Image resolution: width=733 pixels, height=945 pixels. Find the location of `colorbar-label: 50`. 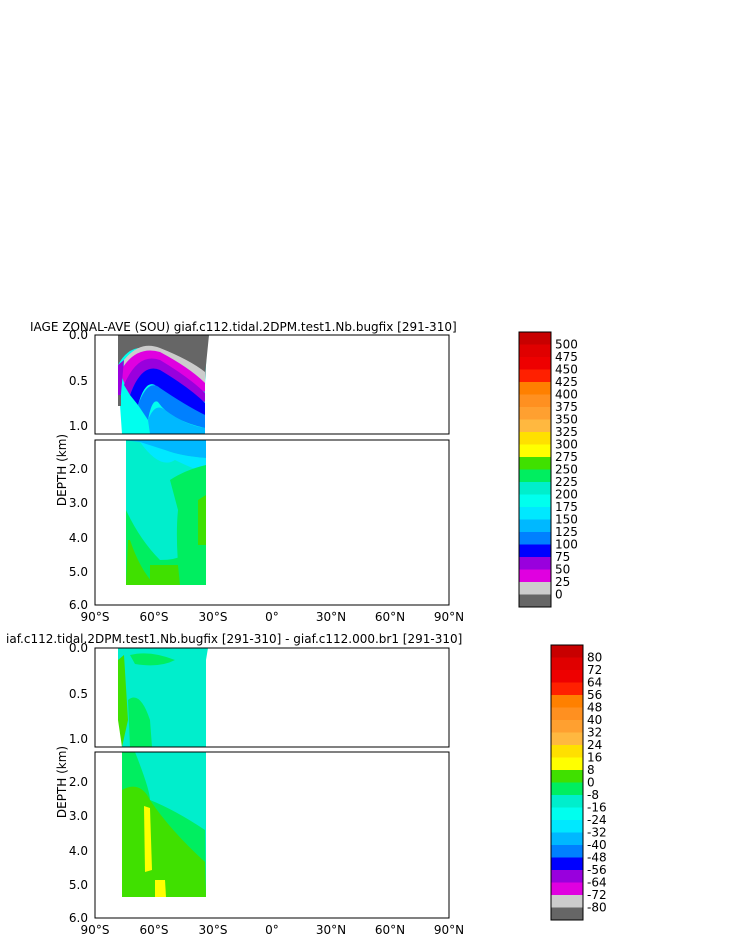

colorbar-label: 50 is located at coordinates (562, 570).